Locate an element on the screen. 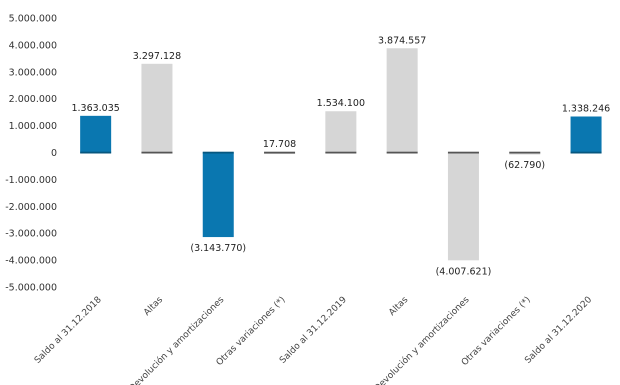 This screenshot has width=620, height=385. y-tick-label: 3.000.000 is located at coordinates (33, 72).